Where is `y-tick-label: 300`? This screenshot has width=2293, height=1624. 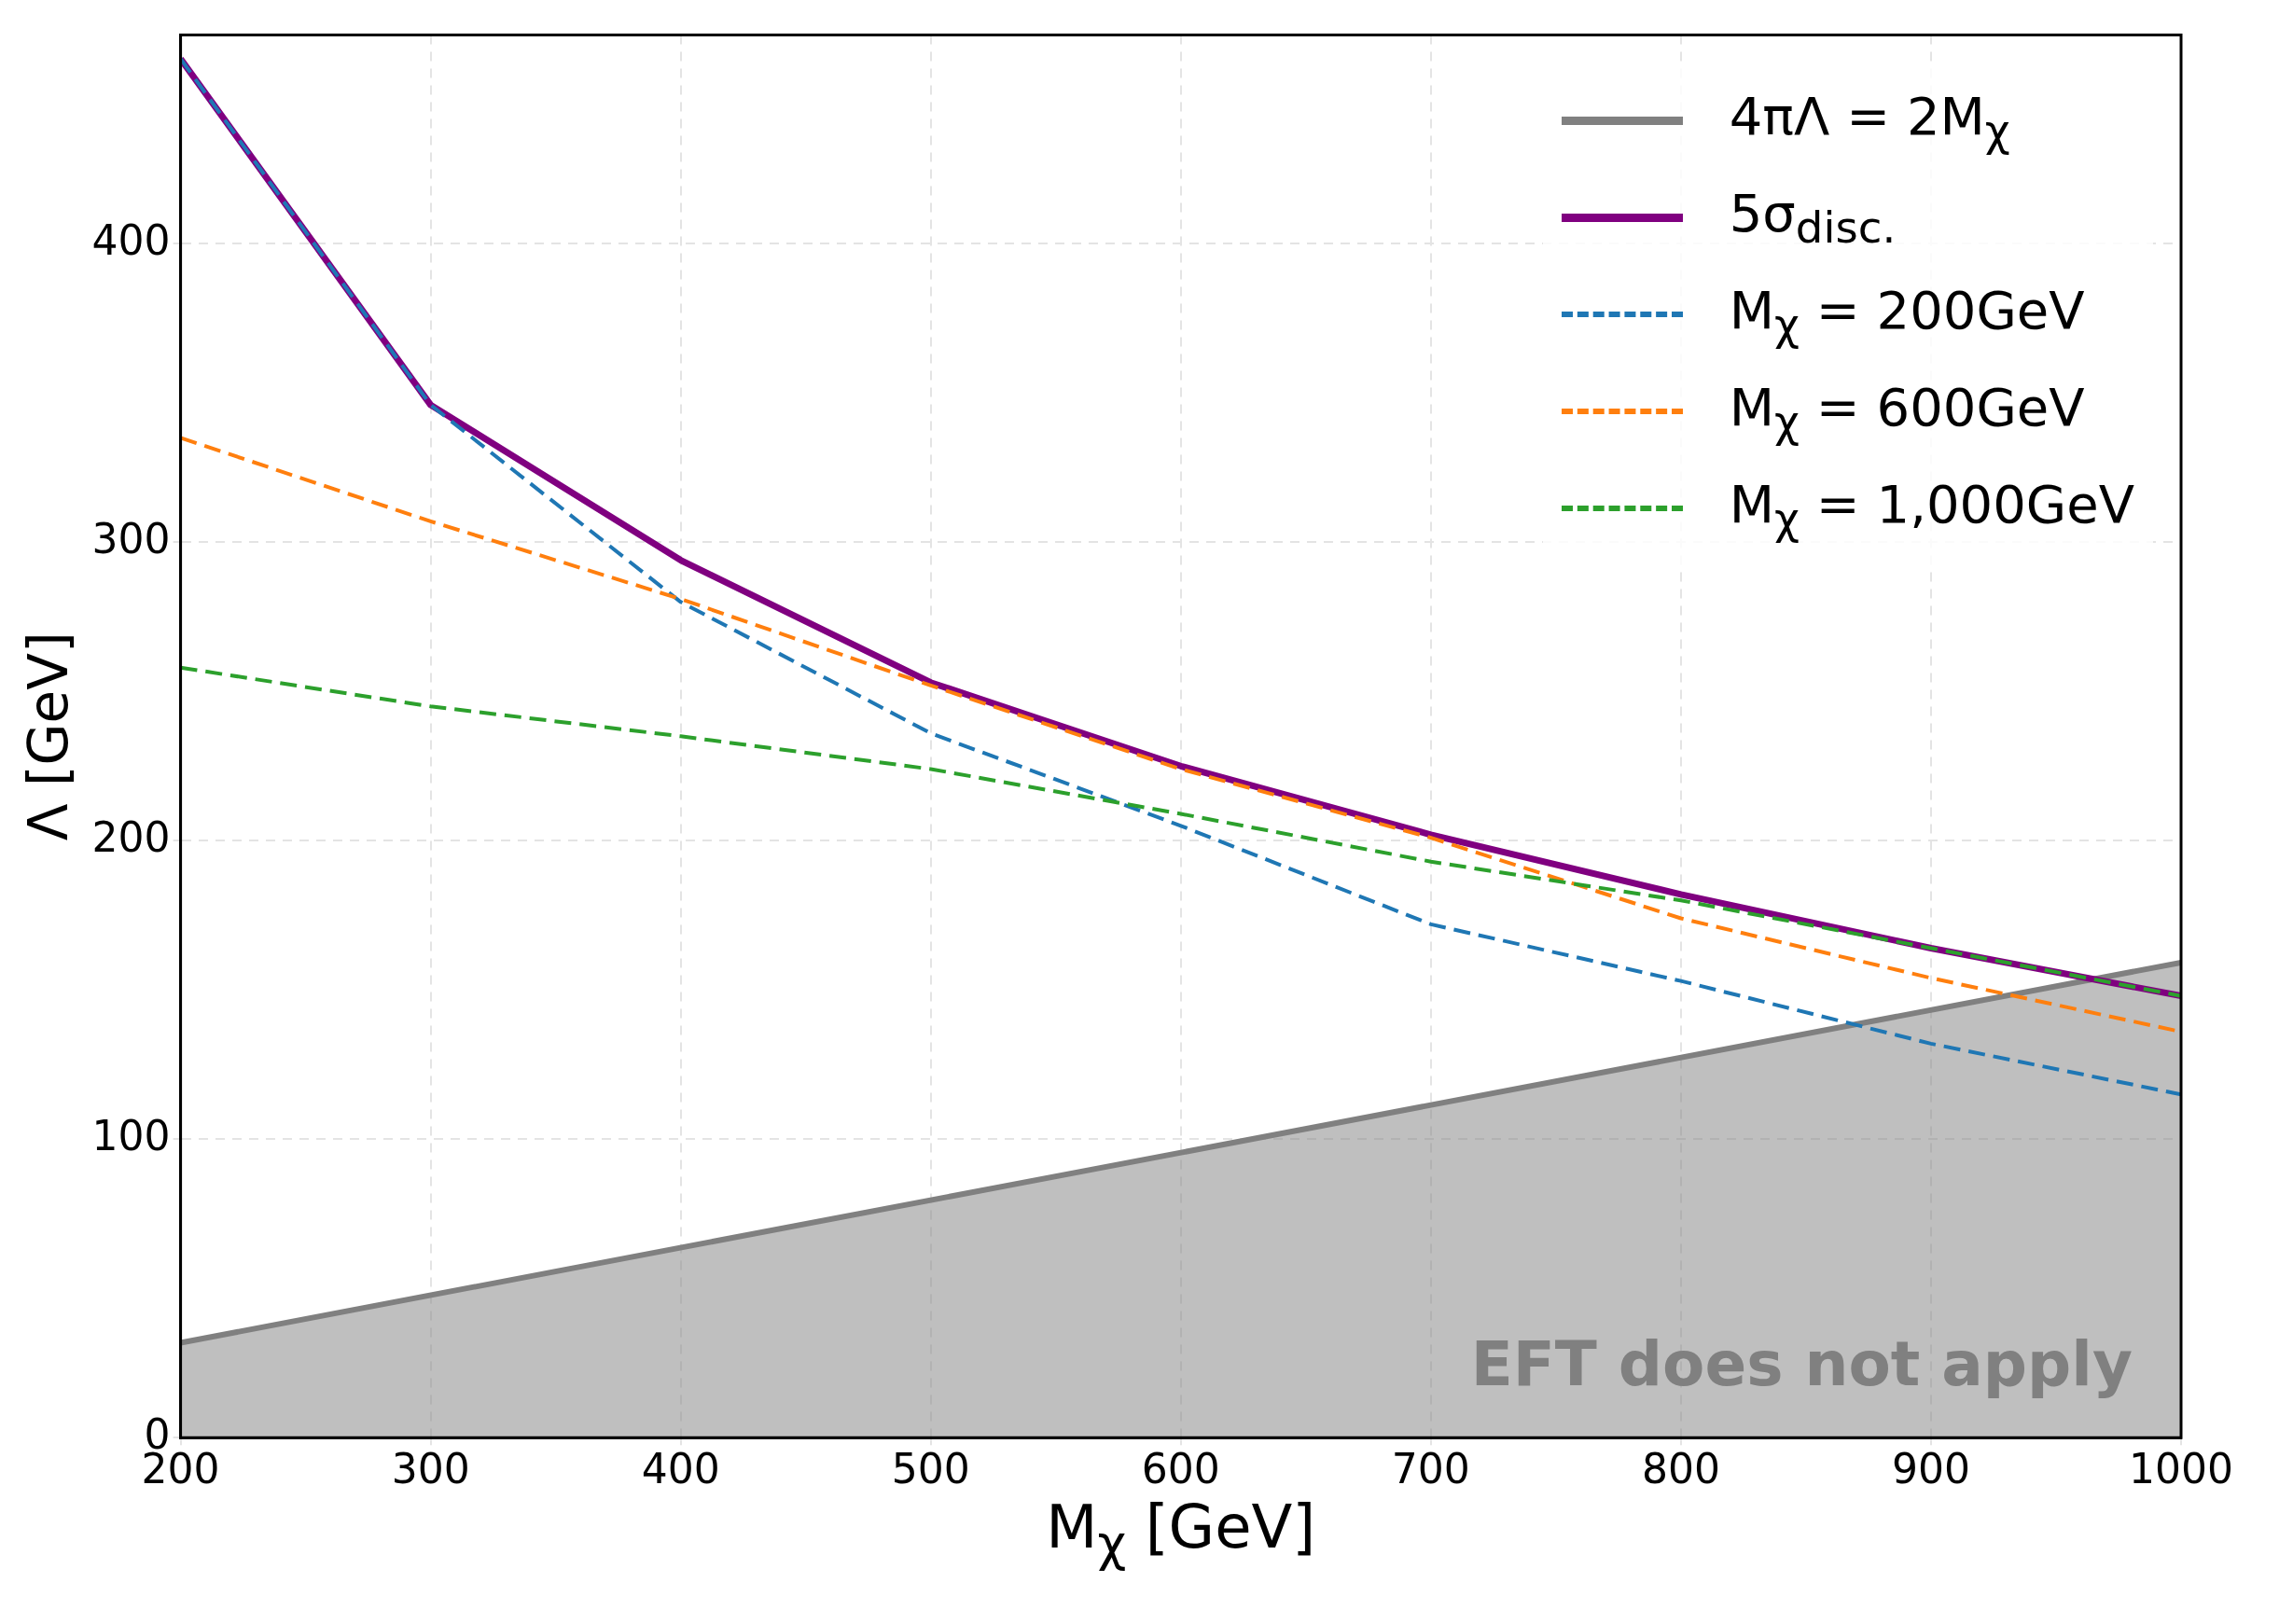
y-tick-label: 300 is located at coordinates (131, 538).